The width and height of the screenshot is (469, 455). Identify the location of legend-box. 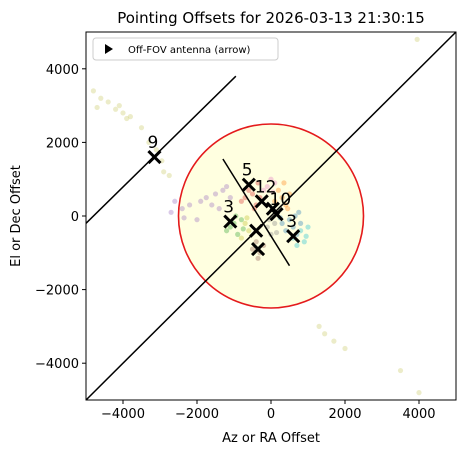
(185, 49).